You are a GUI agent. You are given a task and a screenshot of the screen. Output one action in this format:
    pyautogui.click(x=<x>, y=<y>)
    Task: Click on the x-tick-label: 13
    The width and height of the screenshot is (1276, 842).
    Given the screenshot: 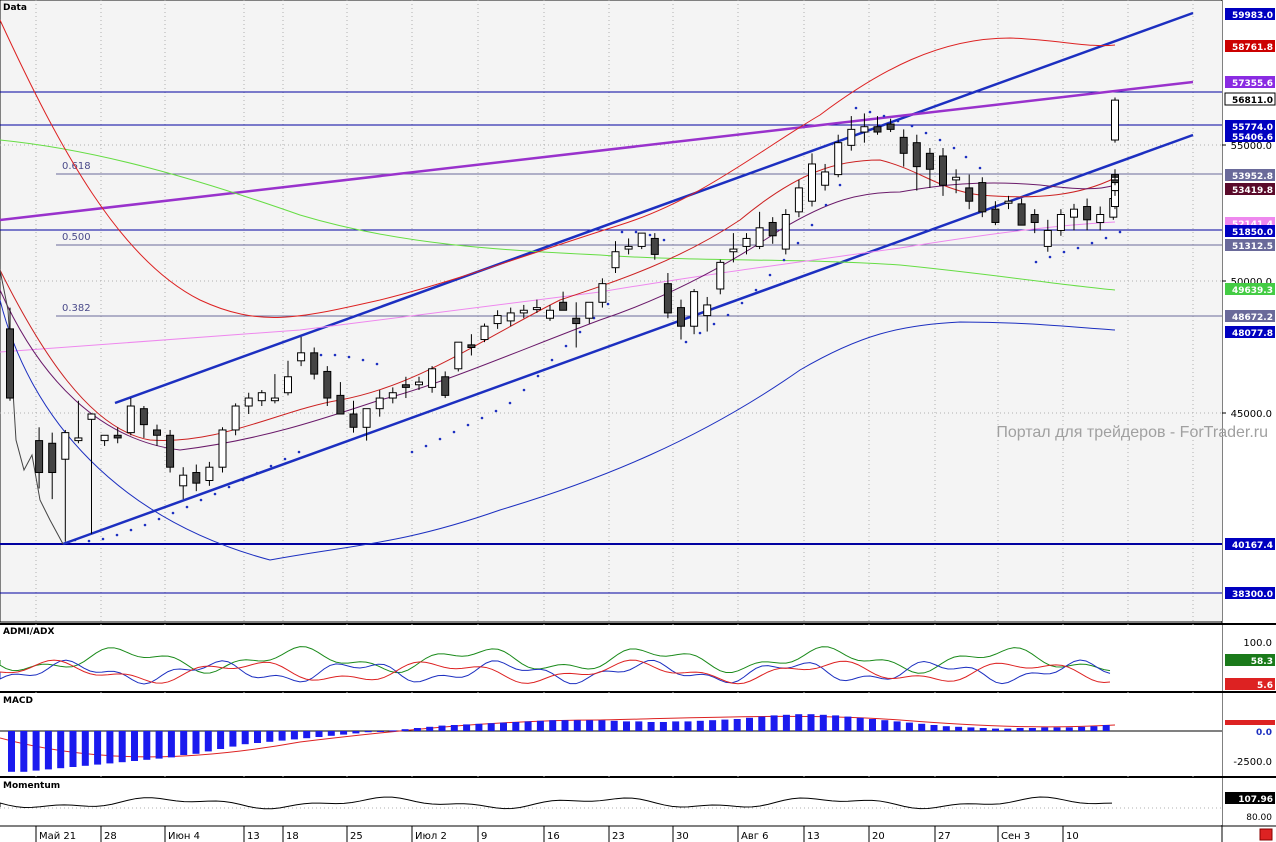 What is the action you would take?
    pyautogui.click(x=253, y=836)
    